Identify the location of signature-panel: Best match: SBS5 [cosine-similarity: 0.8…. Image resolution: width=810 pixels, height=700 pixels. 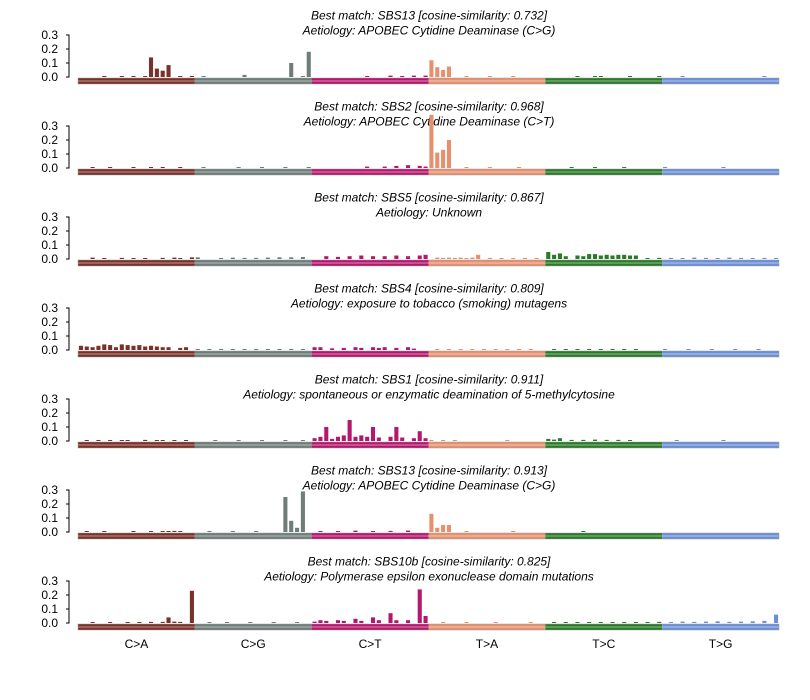
(410, 229).